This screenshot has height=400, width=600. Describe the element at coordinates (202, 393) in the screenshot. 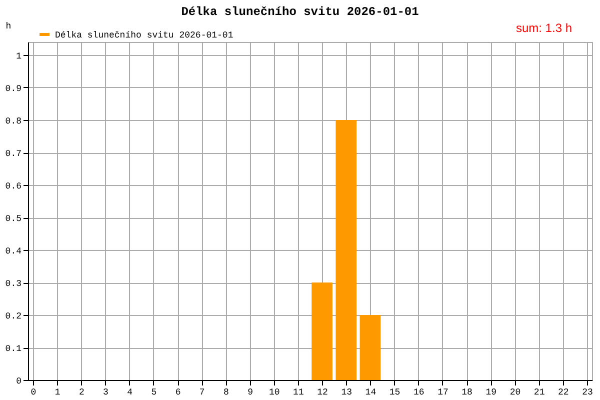

I see `x-tick-label: 7` at that location.